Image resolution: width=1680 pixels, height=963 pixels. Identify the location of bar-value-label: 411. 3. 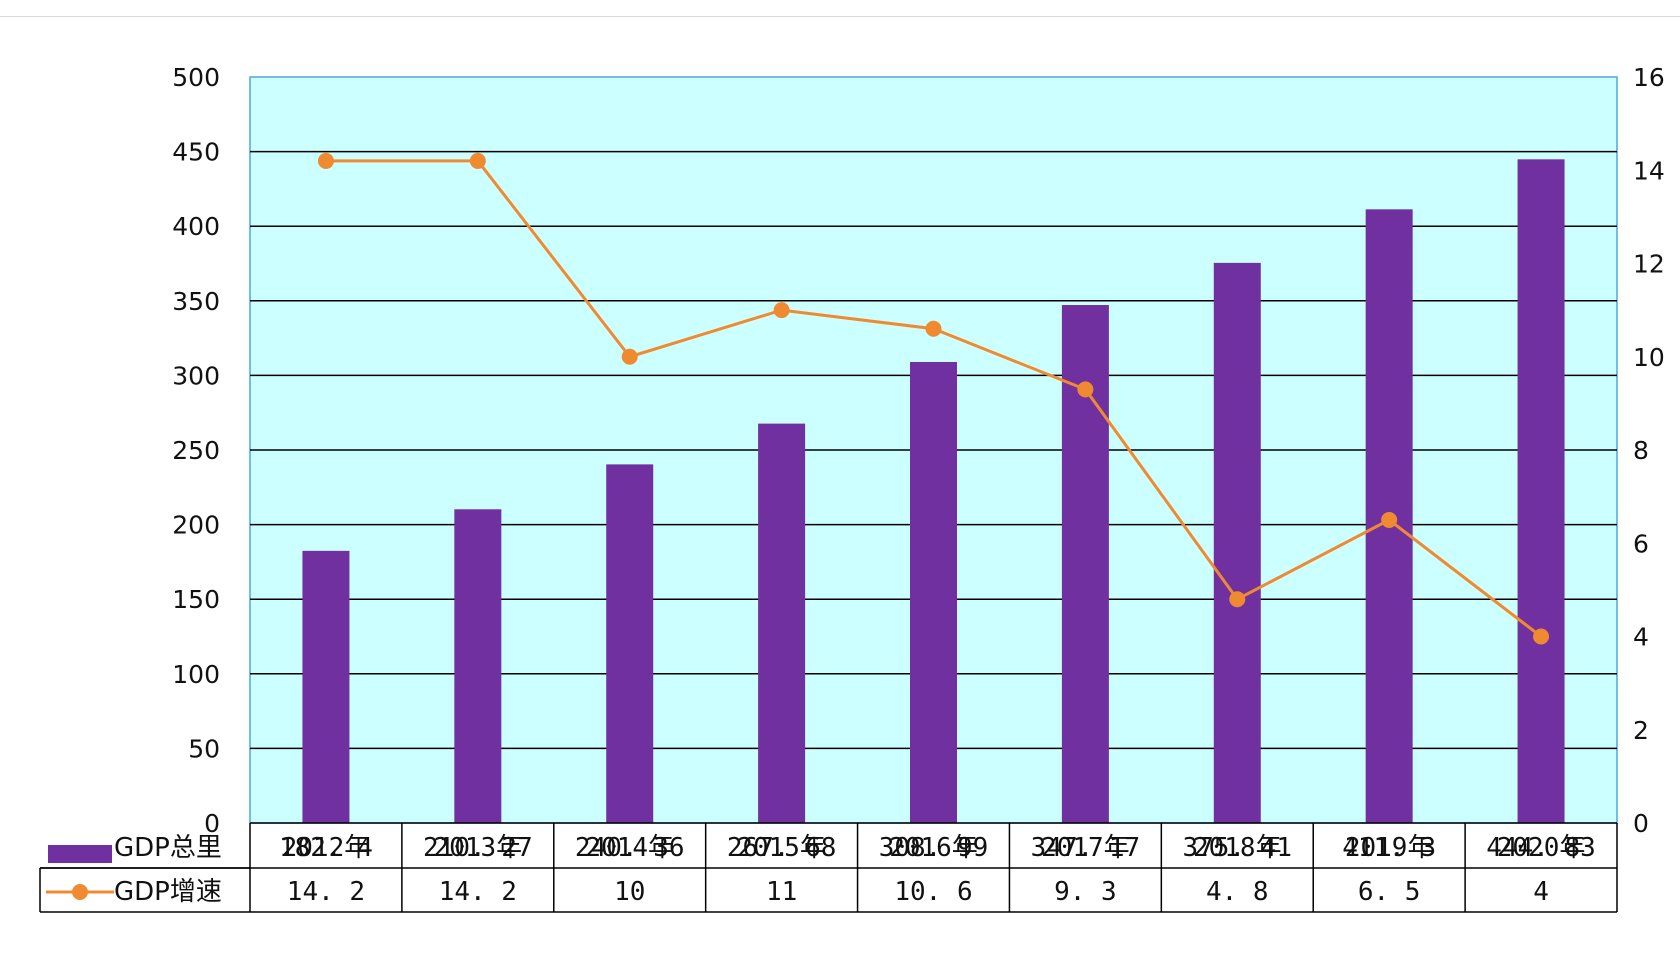
(1389, 848).